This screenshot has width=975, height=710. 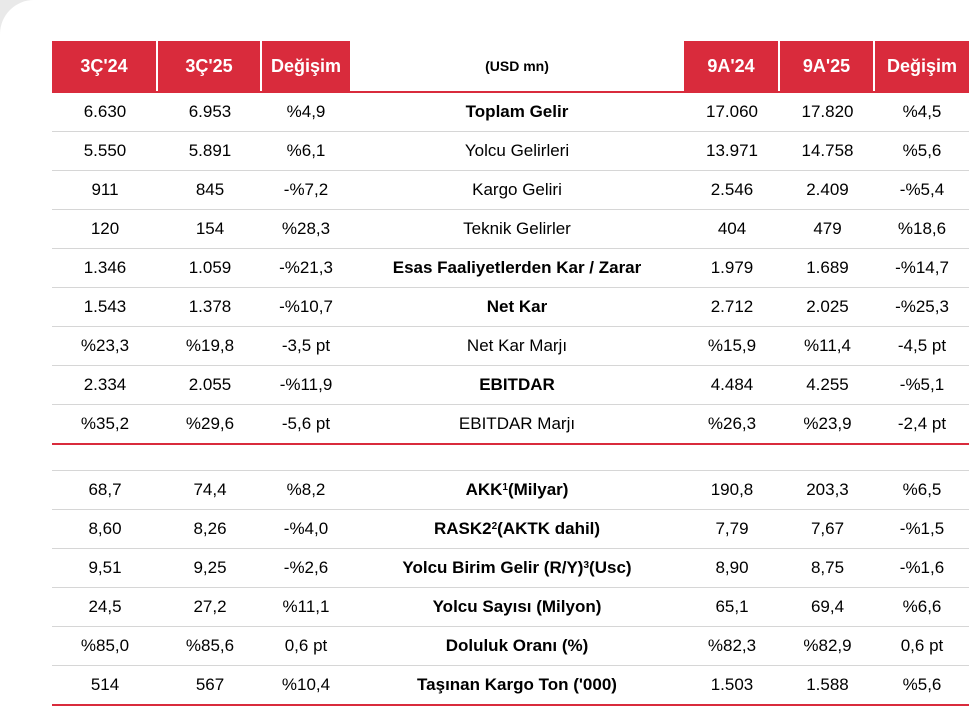 I want to click on cell-3q25: 567, so click(x=210, y=684).